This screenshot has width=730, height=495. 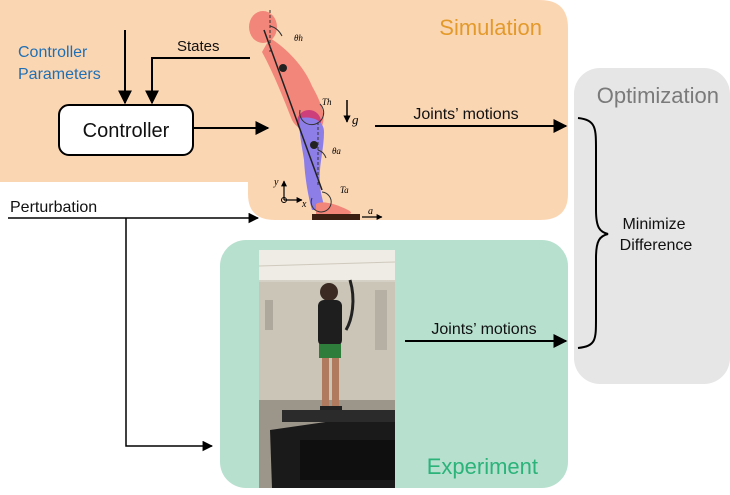 I want to click on human-body-model, so click(x=304, y=115).